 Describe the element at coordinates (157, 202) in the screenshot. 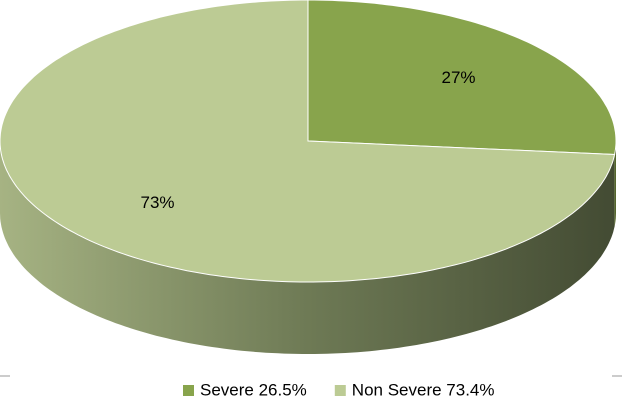

I see `data-label: 73%` at that location.